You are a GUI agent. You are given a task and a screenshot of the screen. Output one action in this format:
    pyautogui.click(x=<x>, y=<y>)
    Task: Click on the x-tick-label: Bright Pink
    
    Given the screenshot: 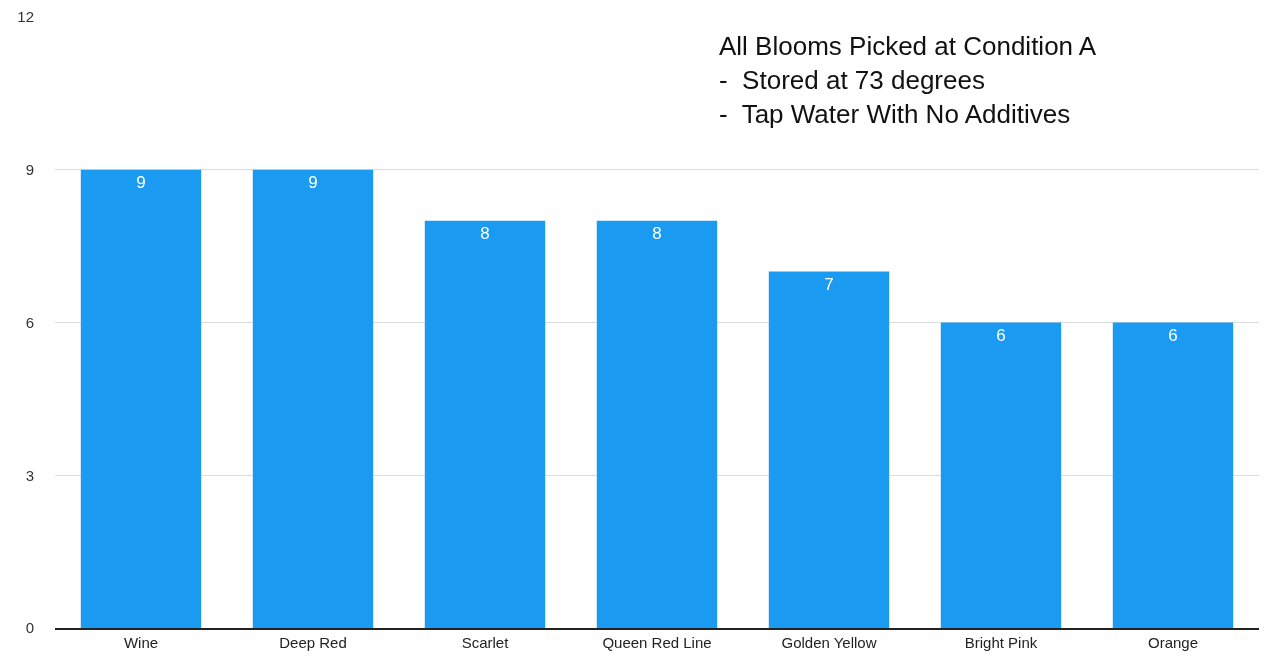 What is the action you would take?
    pyautogui.click(x=1001, y=642)
    